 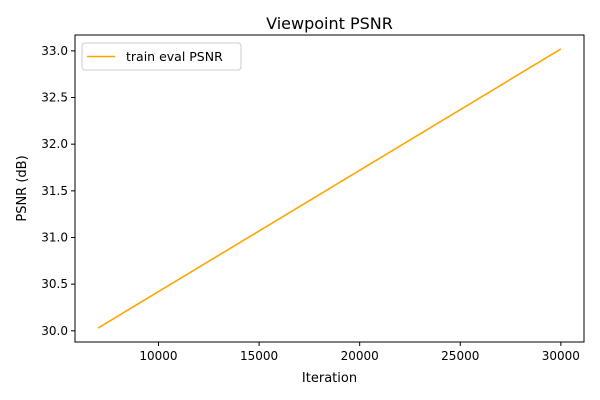 What do you see at coordinates (54, 331) in the screenshot?
I see `y-tick-label: 30.0` at bounding box center [54, 331].